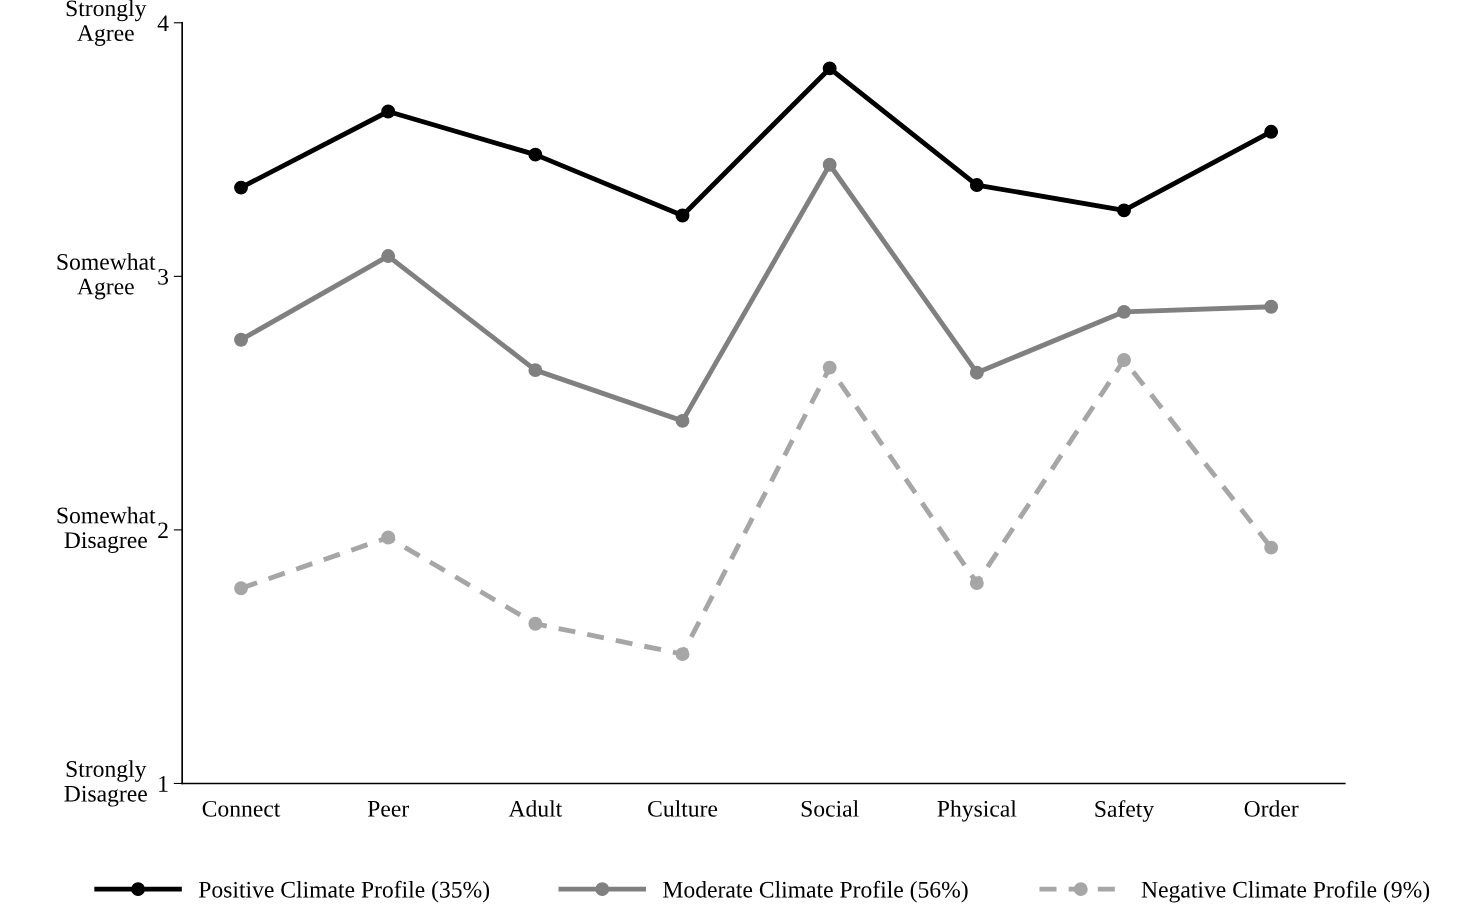 The width and height of the screenshot is (1481, 911). What do you see at coordinates (163, 276) in the screenshot?
I see `y-tick-label: 3` at bounding box center [163, 276].